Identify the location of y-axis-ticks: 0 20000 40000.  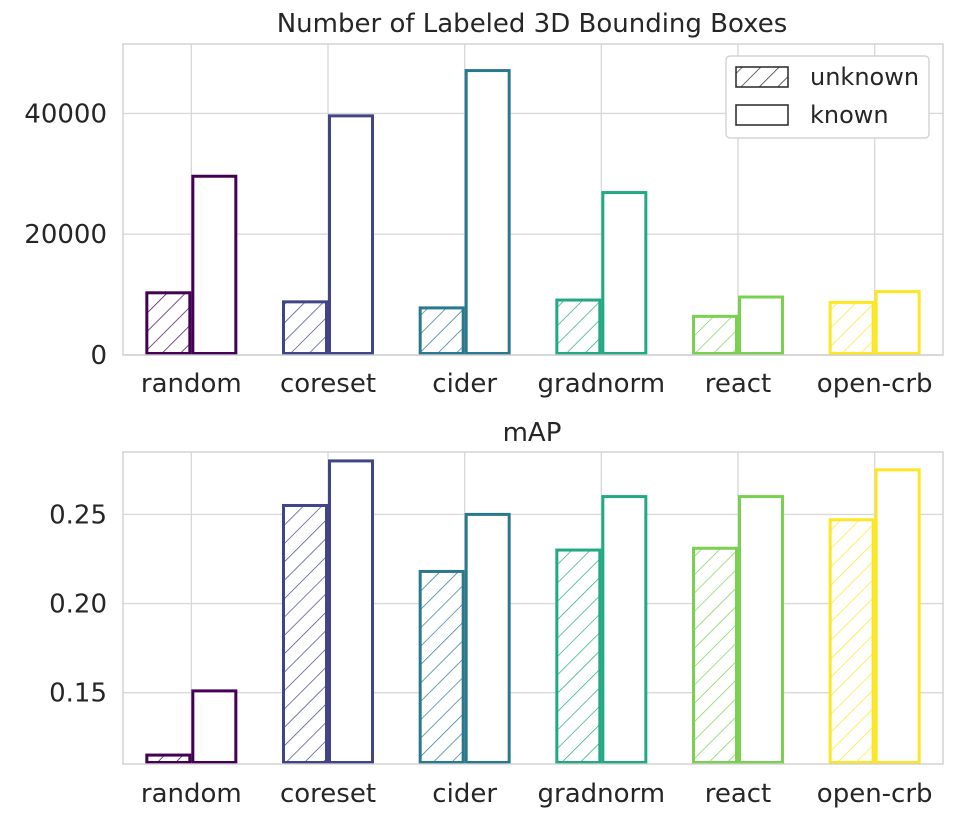
(65, 235).